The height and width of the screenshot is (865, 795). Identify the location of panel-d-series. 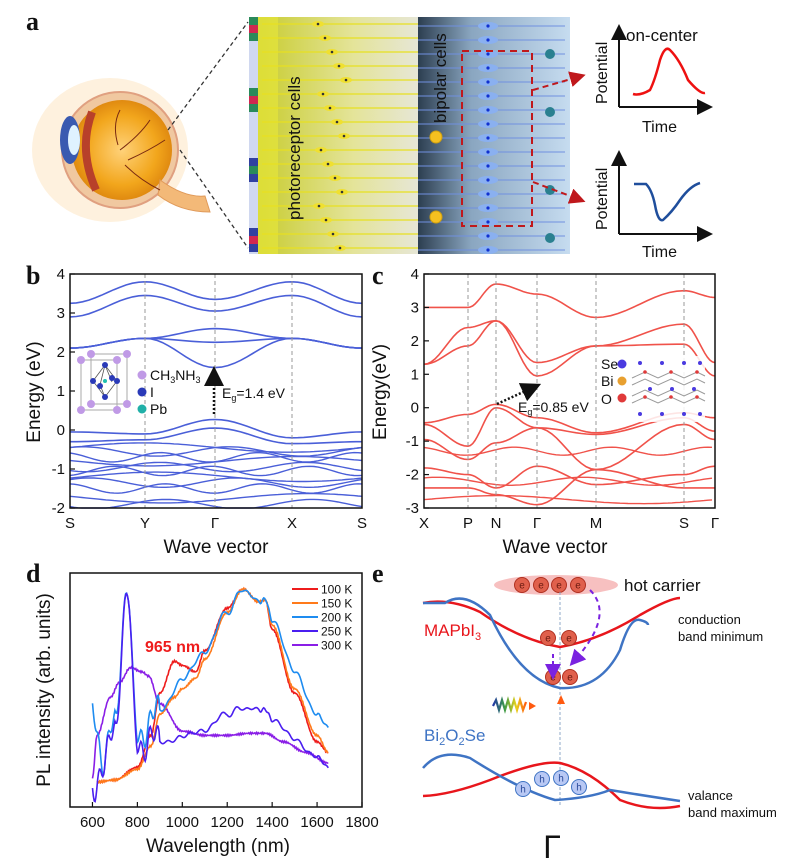
(210, 694).